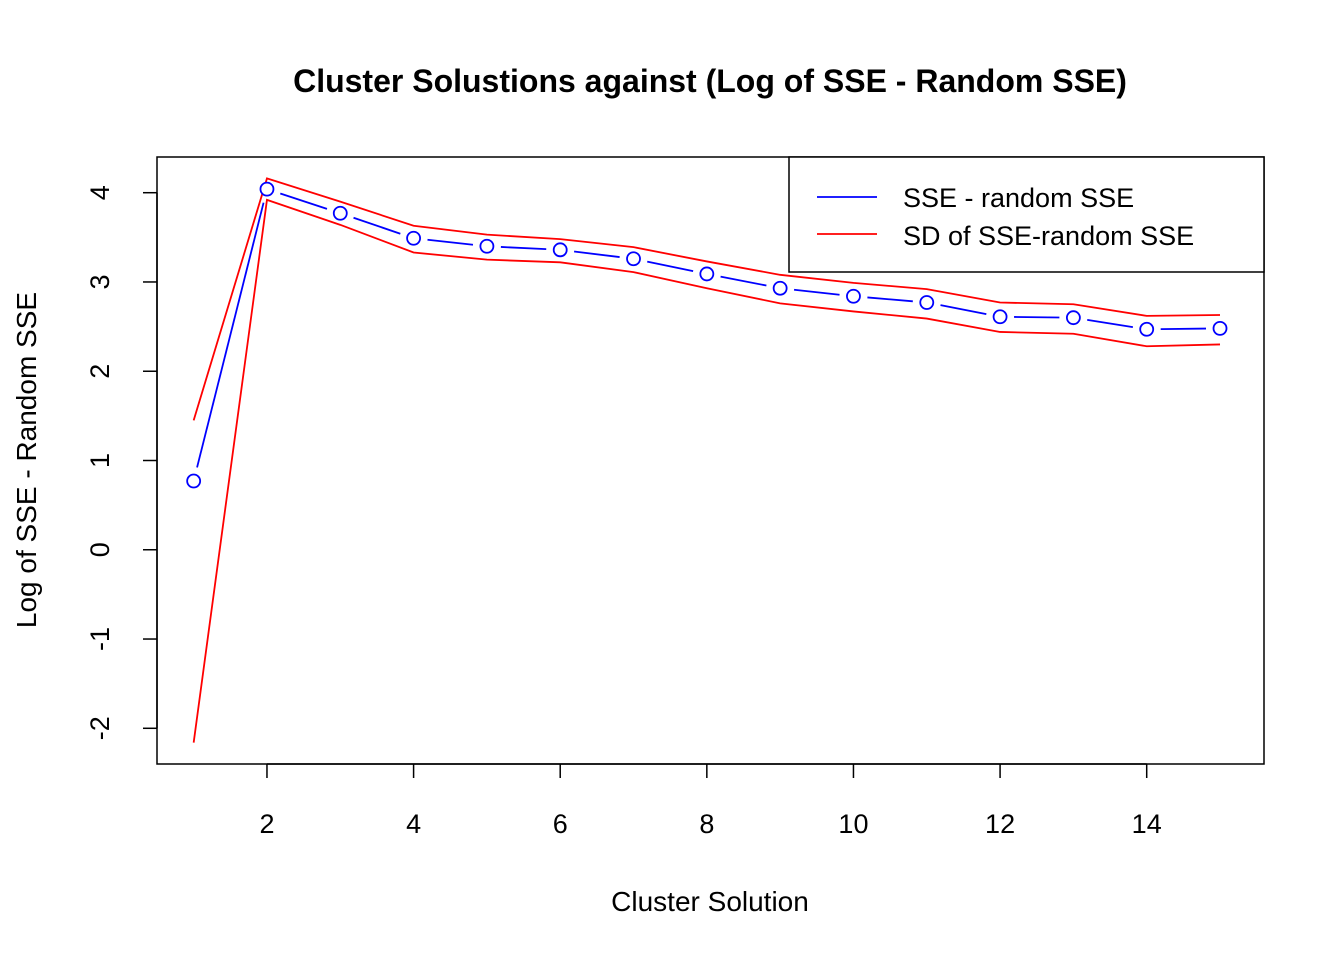  What do you see at coordinates (100, 192) in the screenshot?
I see `y-tick-label: 4` at bounding box center [100, 192].